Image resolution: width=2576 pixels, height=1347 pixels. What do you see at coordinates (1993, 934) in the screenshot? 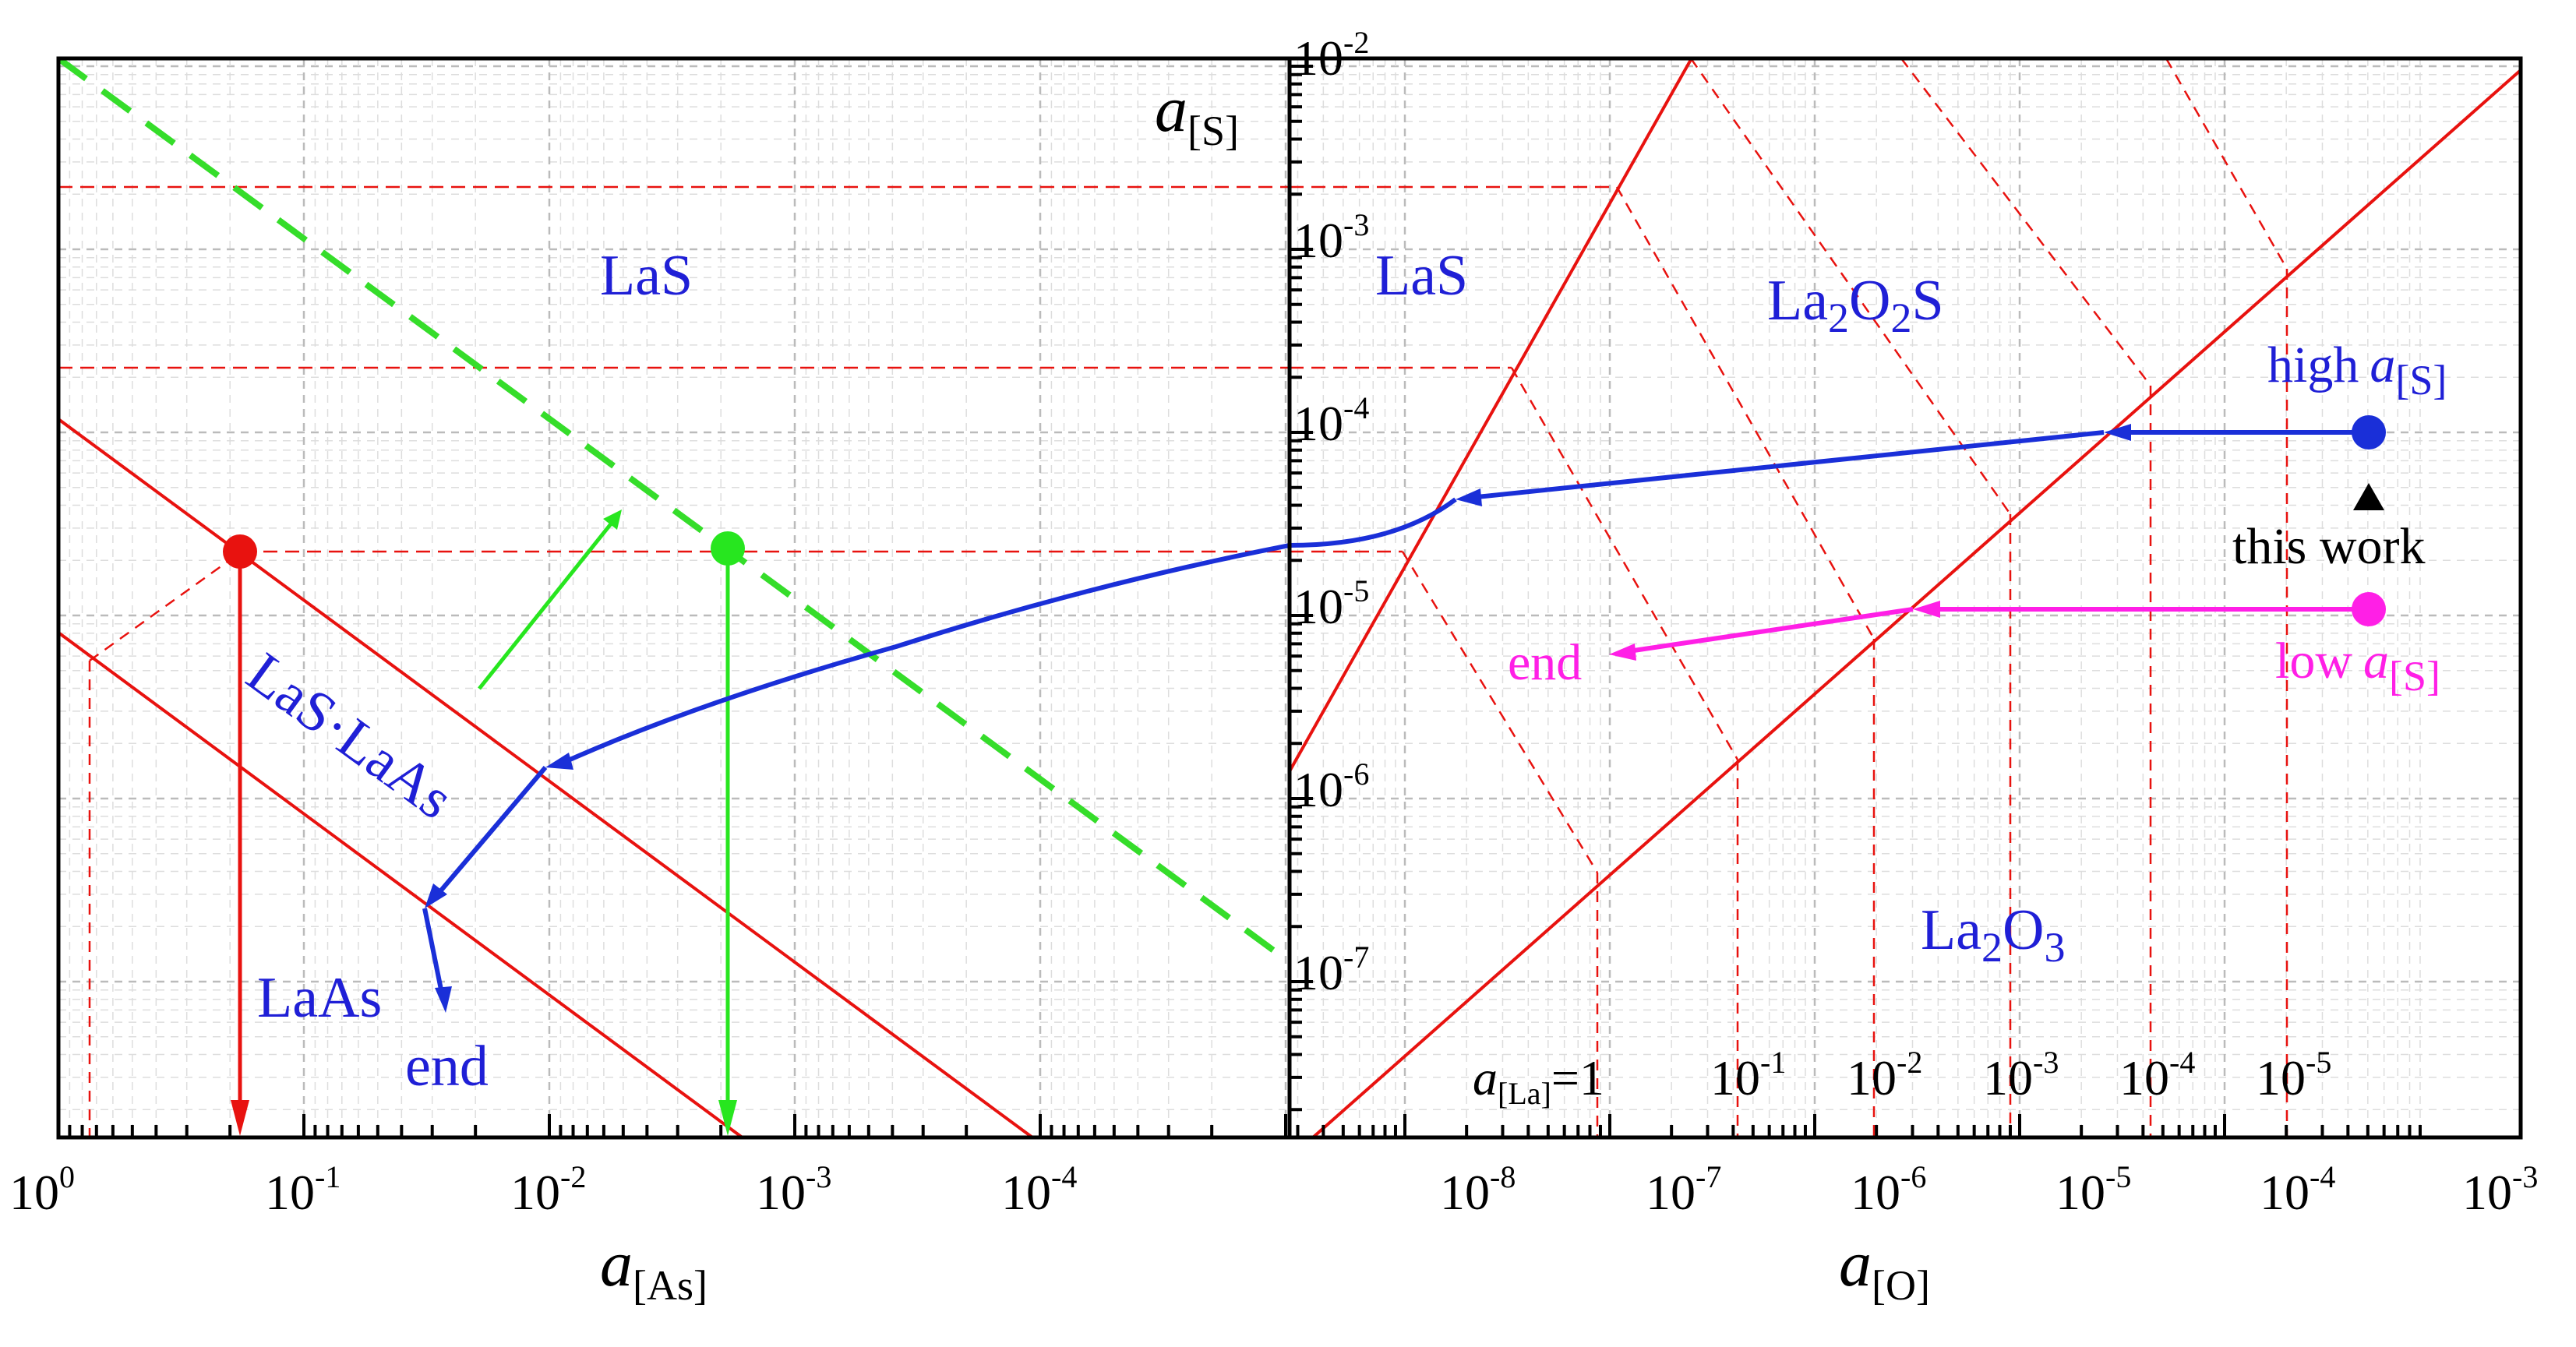
I see `region-label-la2o3: La2O3` at bounding box center [1993, 934].